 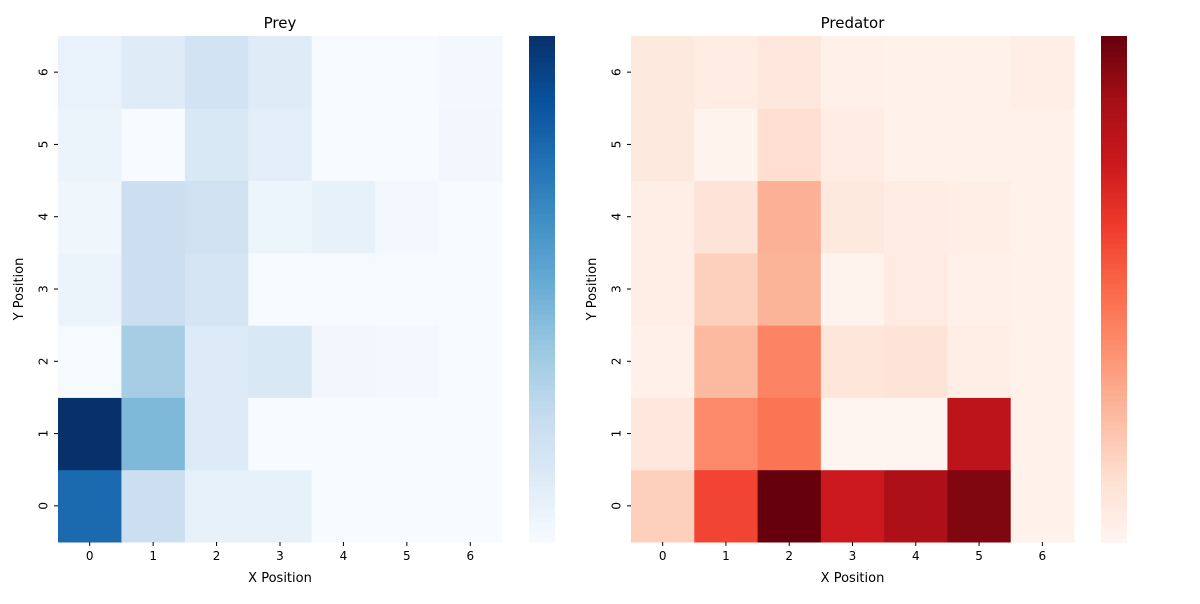 I want to click on x-tick-label: 0, so click(x=663, y=556).